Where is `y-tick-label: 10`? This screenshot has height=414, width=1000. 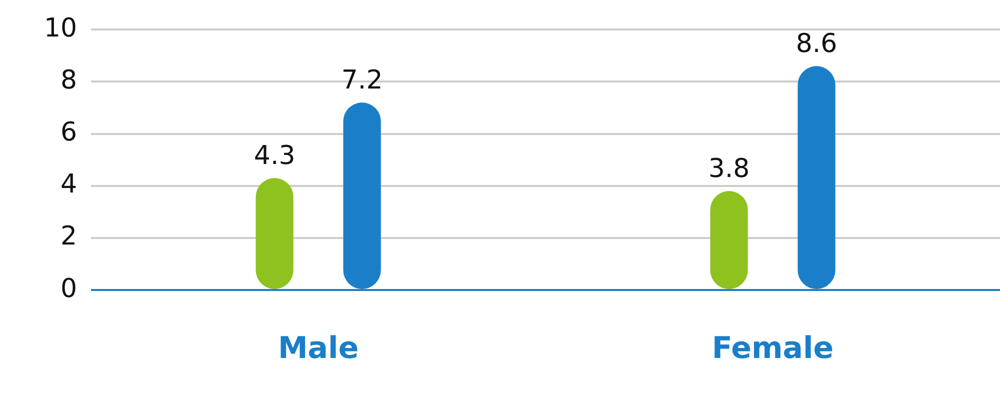 y-tick-label: 10 is located at coordinates (61, 28).